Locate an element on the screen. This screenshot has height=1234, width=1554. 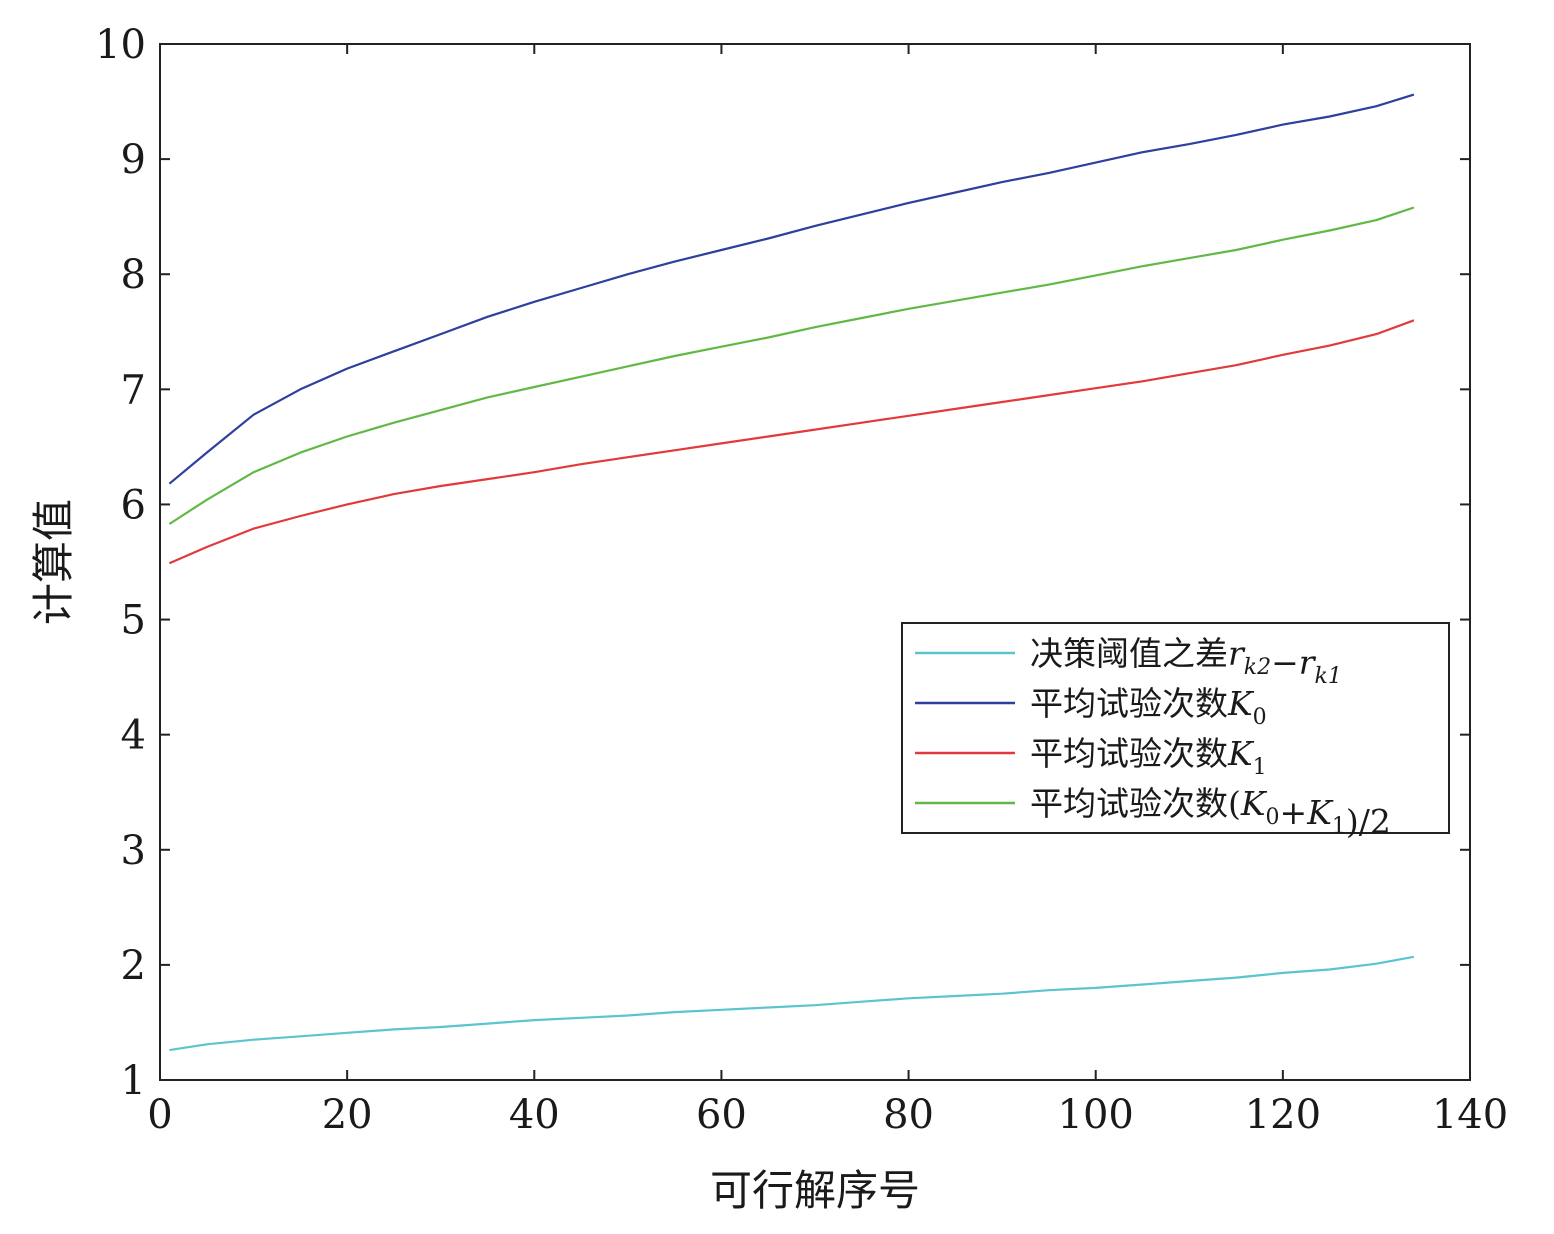
legend-box is located at coordinates (1175, 728).